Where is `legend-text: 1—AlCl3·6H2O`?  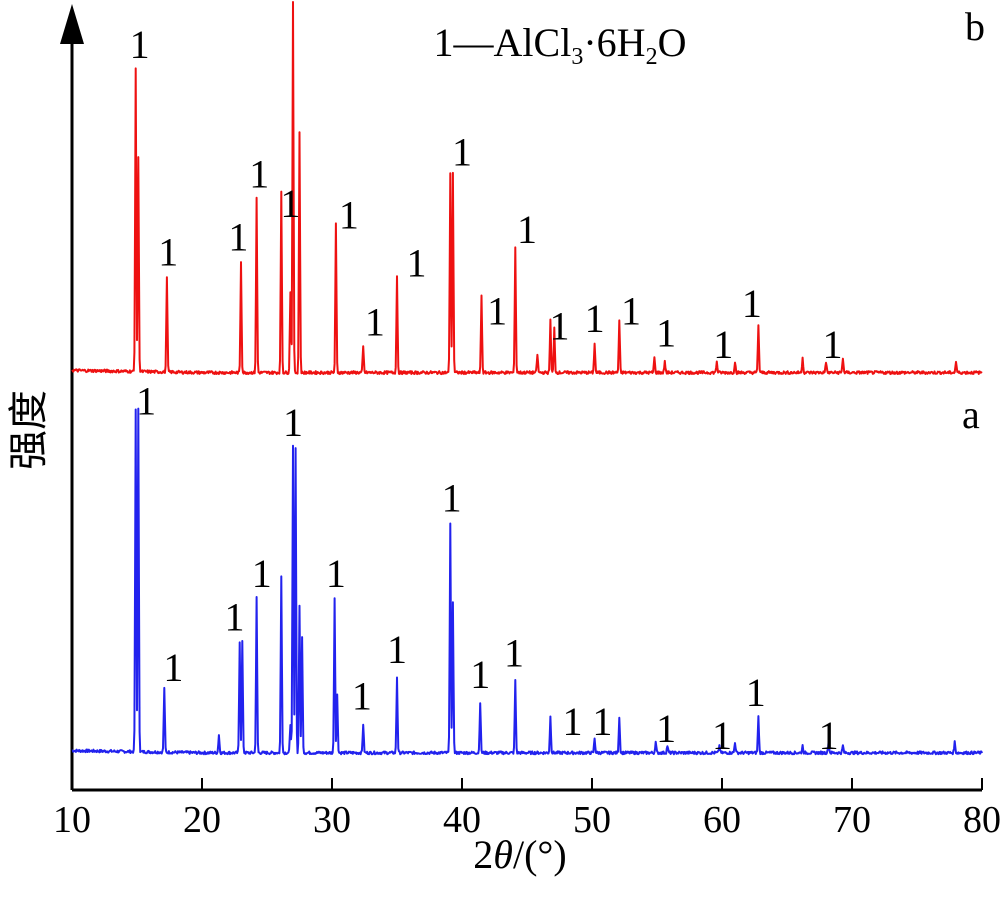
legend-text: 1—AlCl3·6H2O is located at coordinates (560, 45).